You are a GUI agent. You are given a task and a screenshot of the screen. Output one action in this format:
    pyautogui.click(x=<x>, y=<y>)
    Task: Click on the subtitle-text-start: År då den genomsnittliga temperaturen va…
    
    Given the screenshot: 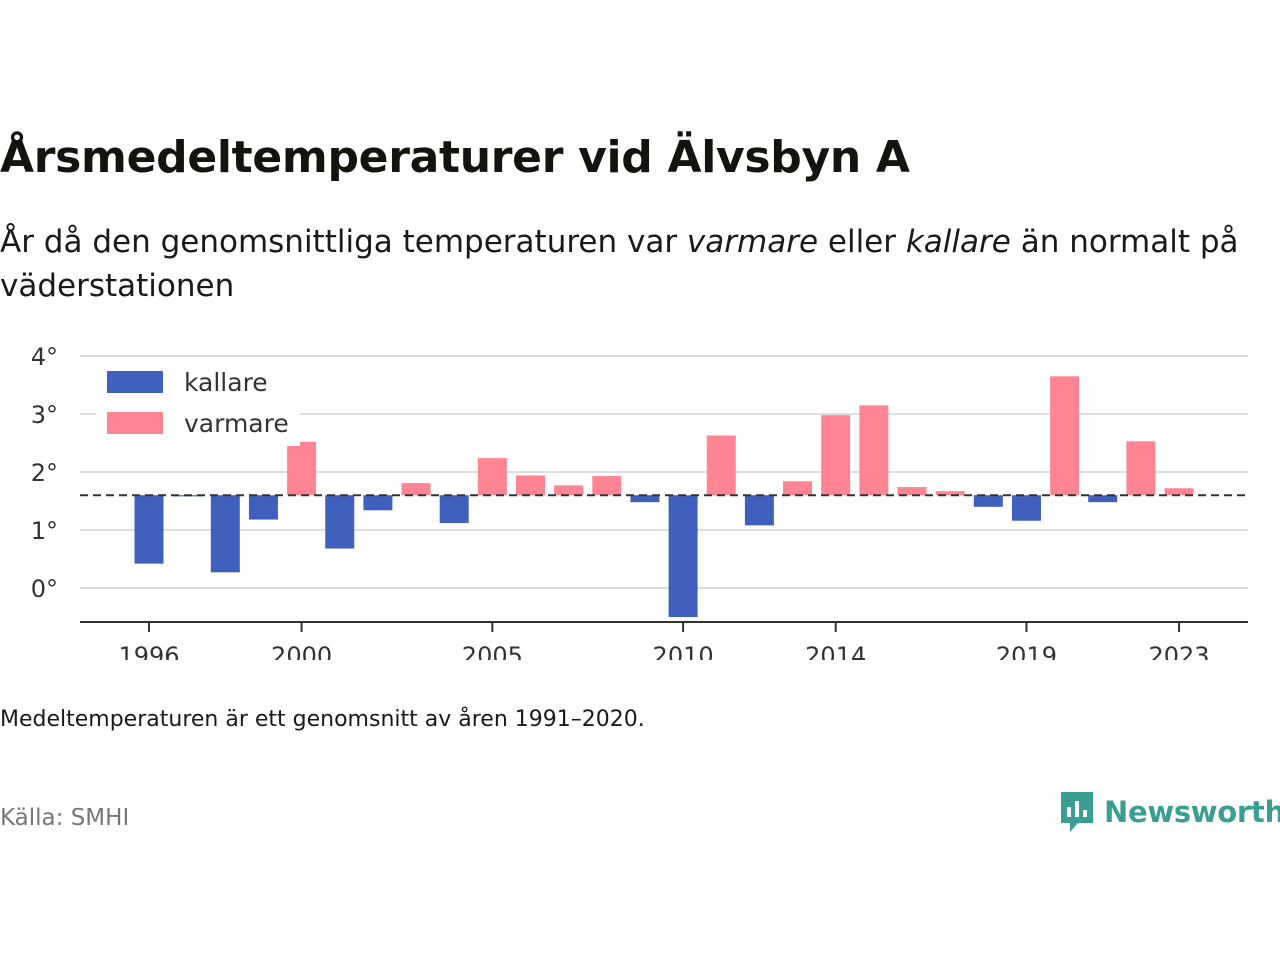 What is the action you would take?
    pyautogui.click(x=343, y=242)
    